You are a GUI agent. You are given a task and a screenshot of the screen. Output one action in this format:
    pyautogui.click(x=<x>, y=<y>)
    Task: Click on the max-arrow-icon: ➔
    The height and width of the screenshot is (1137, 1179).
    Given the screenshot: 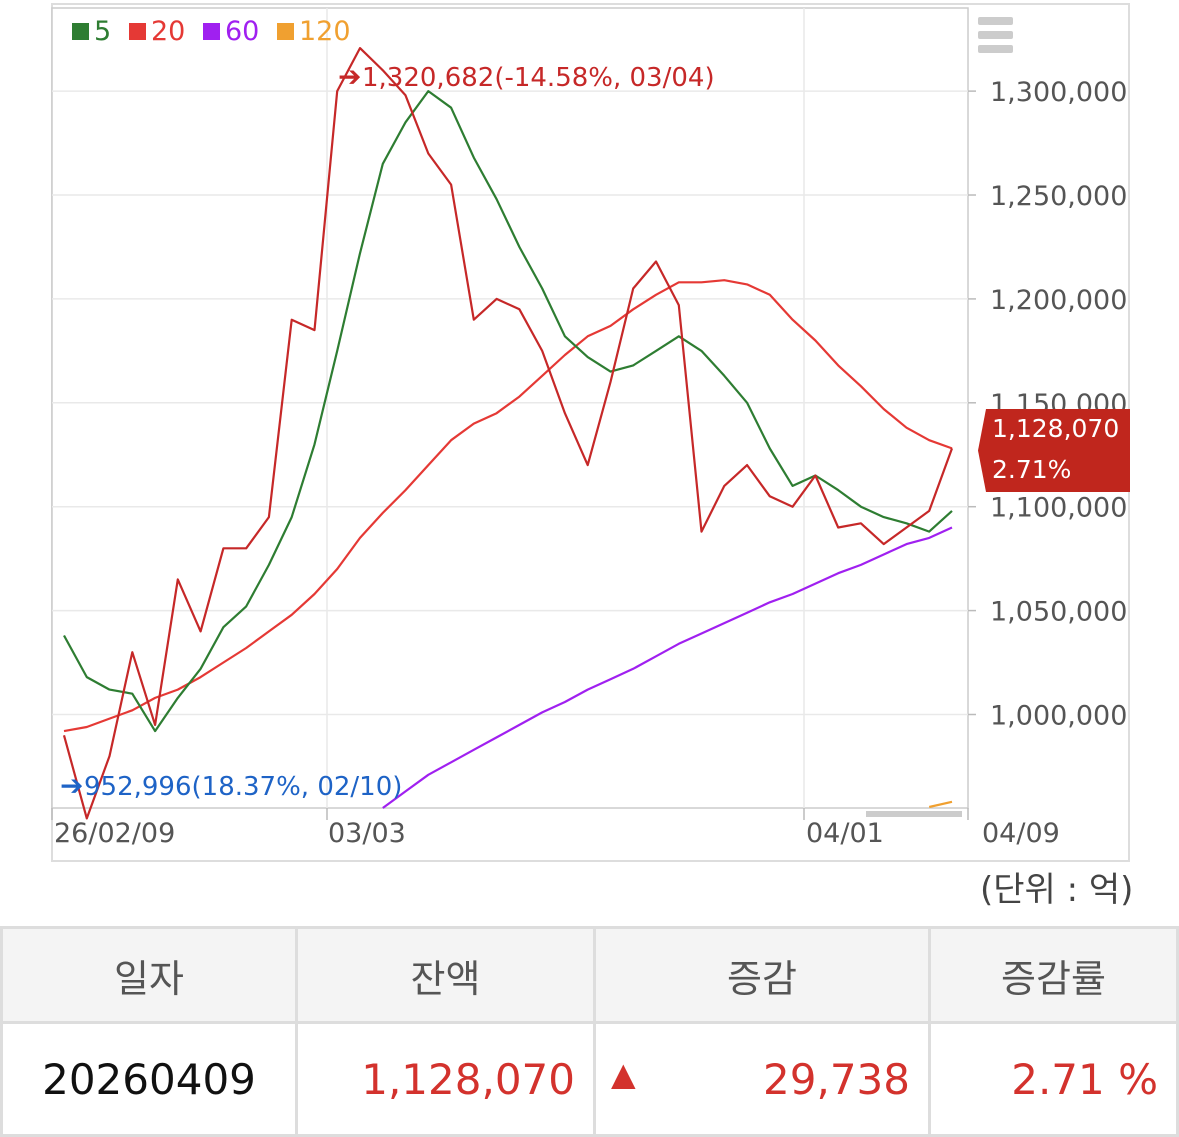 What is the action you would take?
    pyautogui.click(x=349, y=76)
    